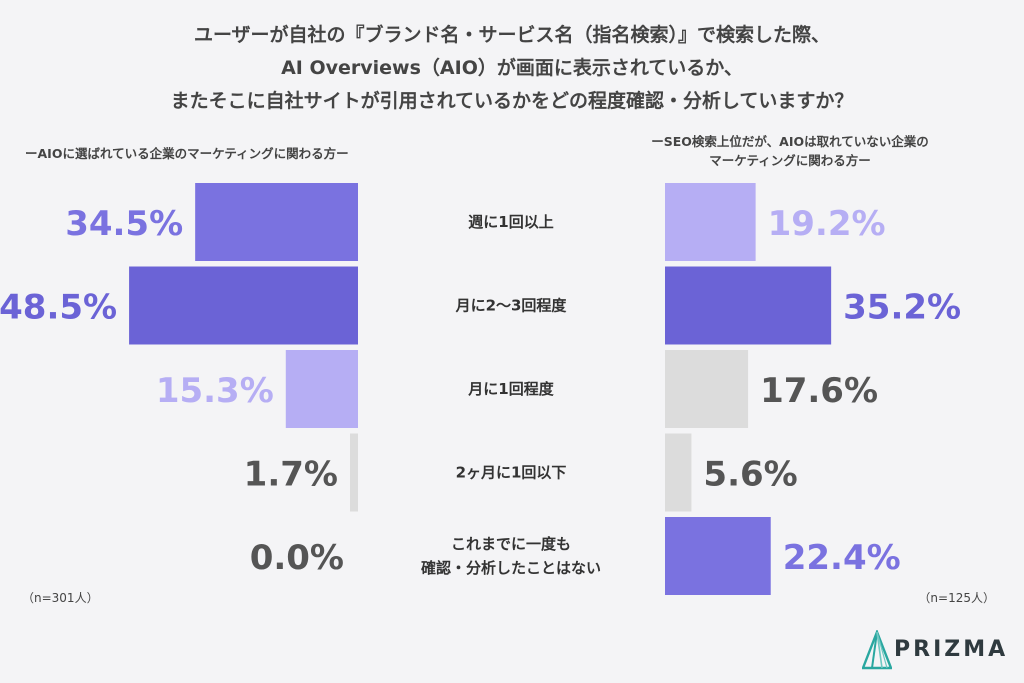 This screenshot has height=683, width=1024. I want to click on right-data-label: 5.6%, so click(750, 475).